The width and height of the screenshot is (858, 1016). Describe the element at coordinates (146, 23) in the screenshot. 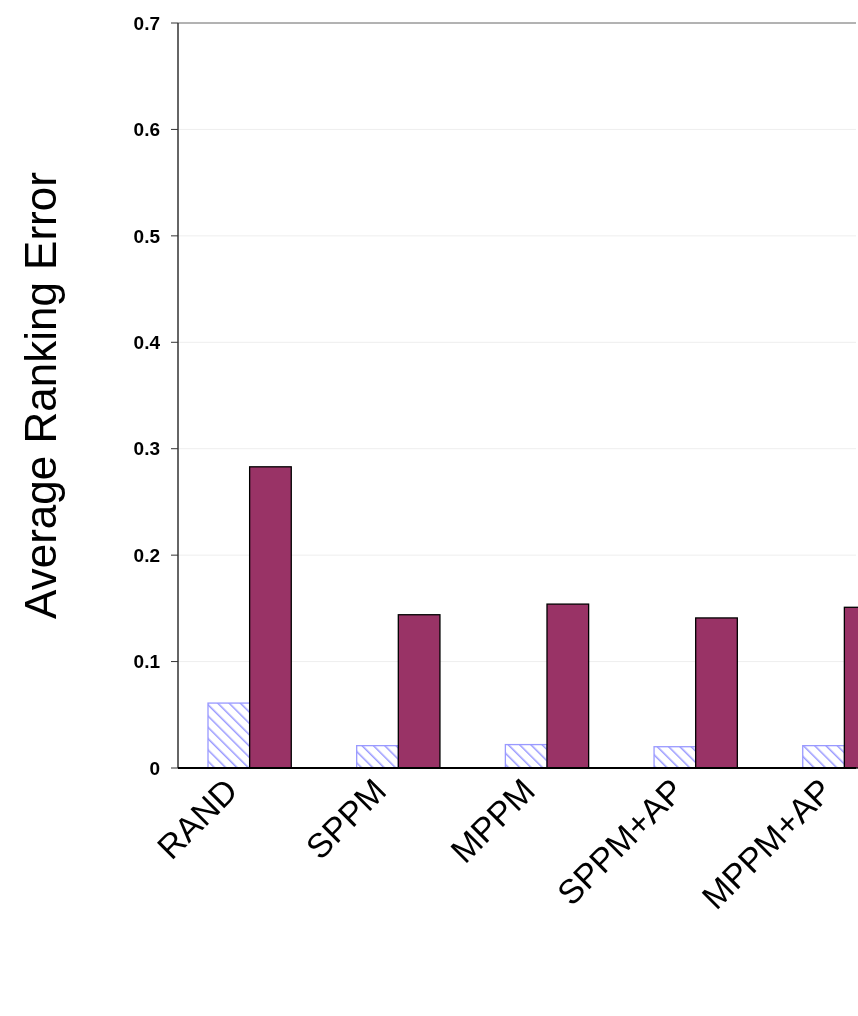

I see `y-tick-label: 0.7` at that location.